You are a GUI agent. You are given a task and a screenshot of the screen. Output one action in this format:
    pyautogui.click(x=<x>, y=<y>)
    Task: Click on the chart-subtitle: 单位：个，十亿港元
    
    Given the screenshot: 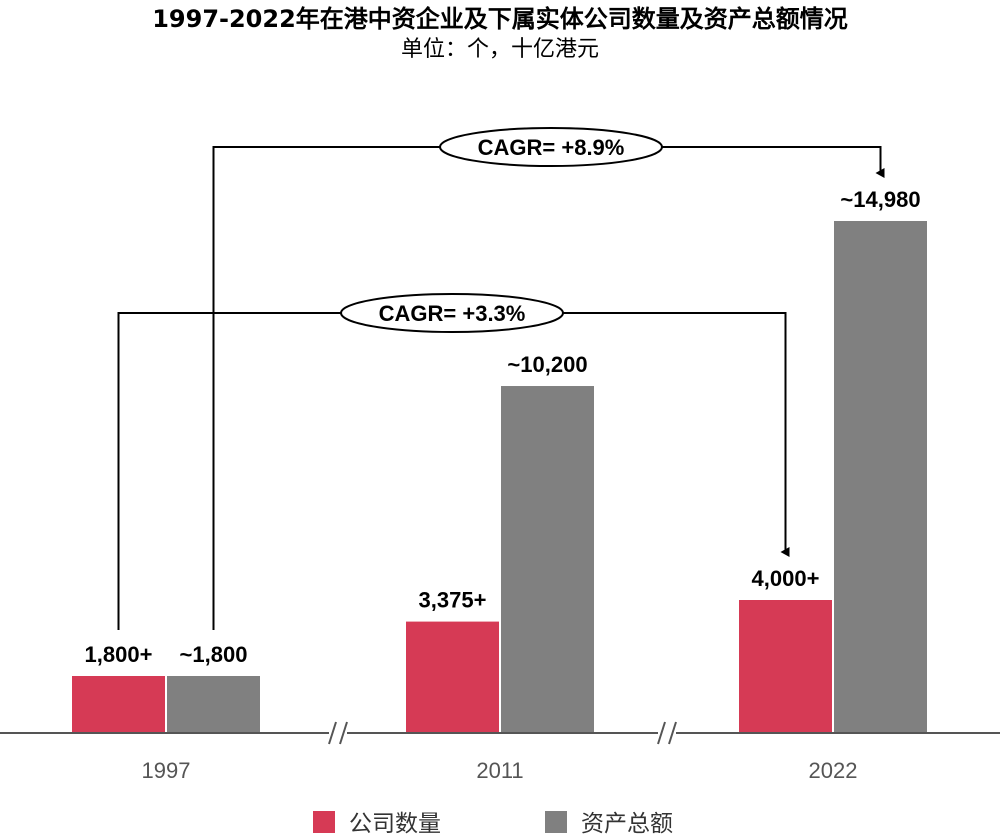 What is the action you would take?
    pyautogui.click(x=499, y=49)
    